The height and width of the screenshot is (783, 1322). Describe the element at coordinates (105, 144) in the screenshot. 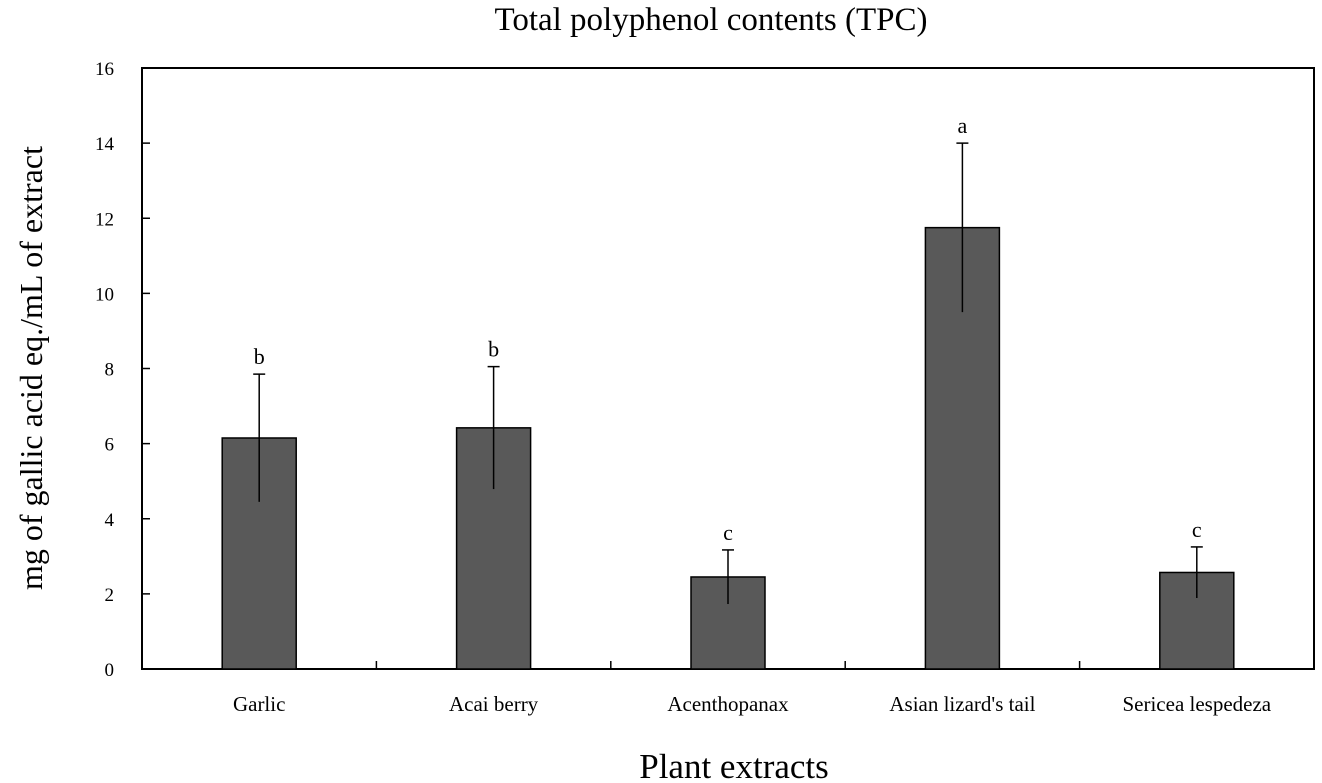

I see `y-tick-label: 14` at that location.